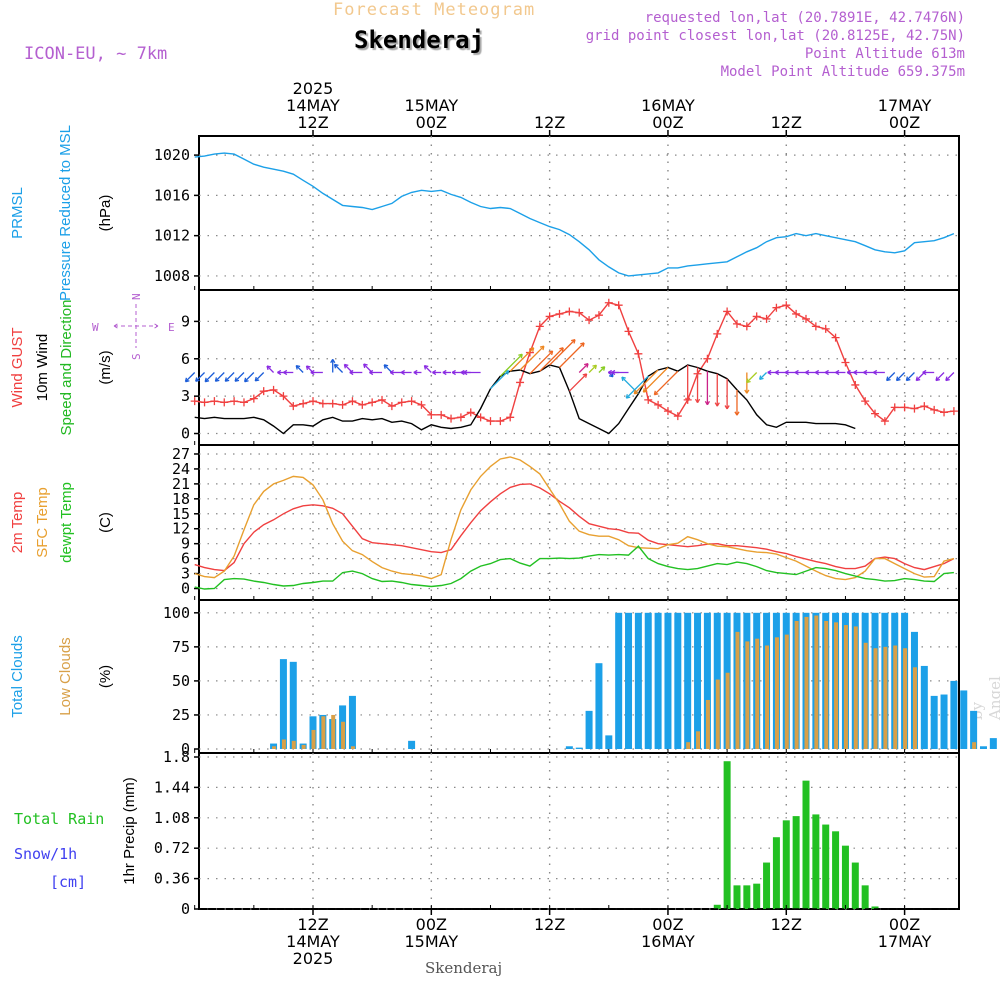  What do you see at coordinates (172, 236) in the screenshot?
I see `ytick-label: 1012` at bounding box center [172, 236].